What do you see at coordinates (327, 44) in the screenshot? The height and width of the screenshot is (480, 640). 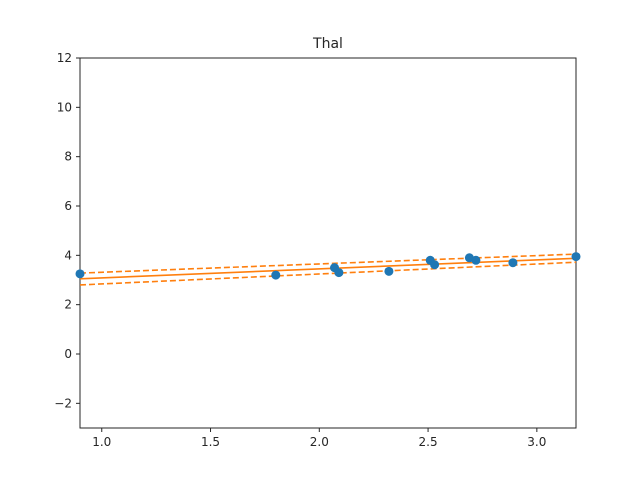 I see `chart-title: Thal` at bounding box center [327, 44].